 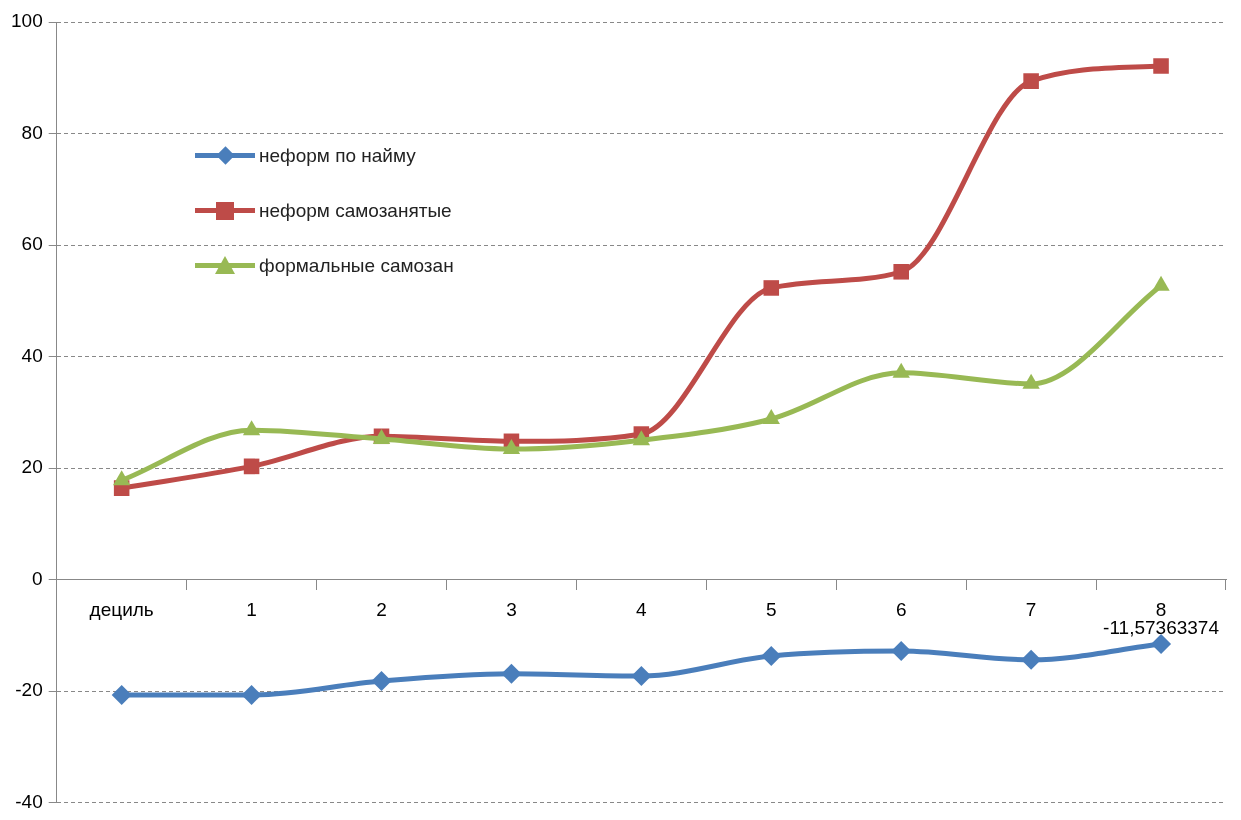 What do you see at coordinates (32, 132) in the screenshot?
I see `y-tick-label: 80` at bounding box center [32, 132].